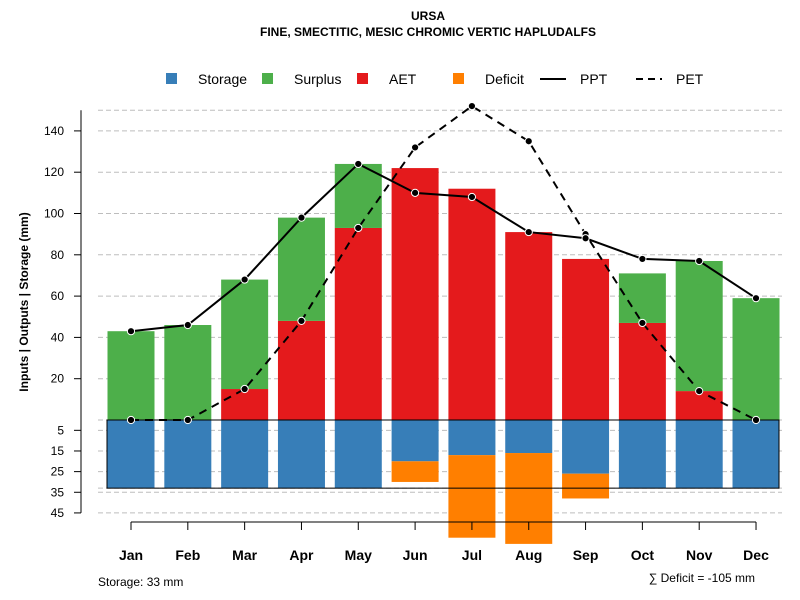  What do you see at coordinates (699, 261) in the screenshot?
I see `ppt-point-nov` at bounding box center [699, 261].